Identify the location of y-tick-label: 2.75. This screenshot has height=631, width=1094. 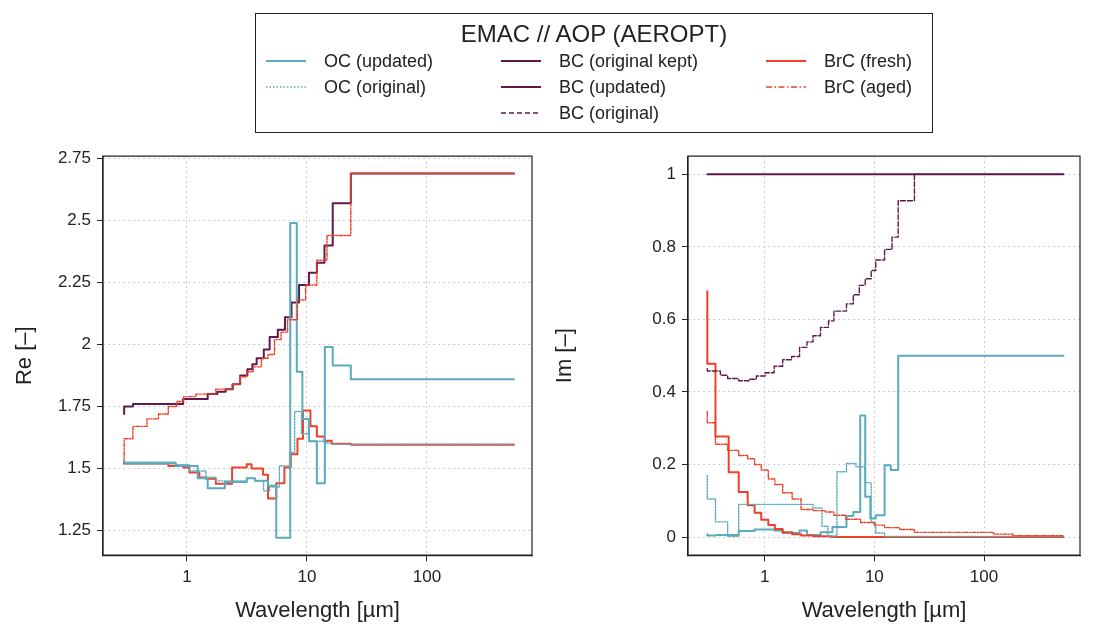
(74, 158).